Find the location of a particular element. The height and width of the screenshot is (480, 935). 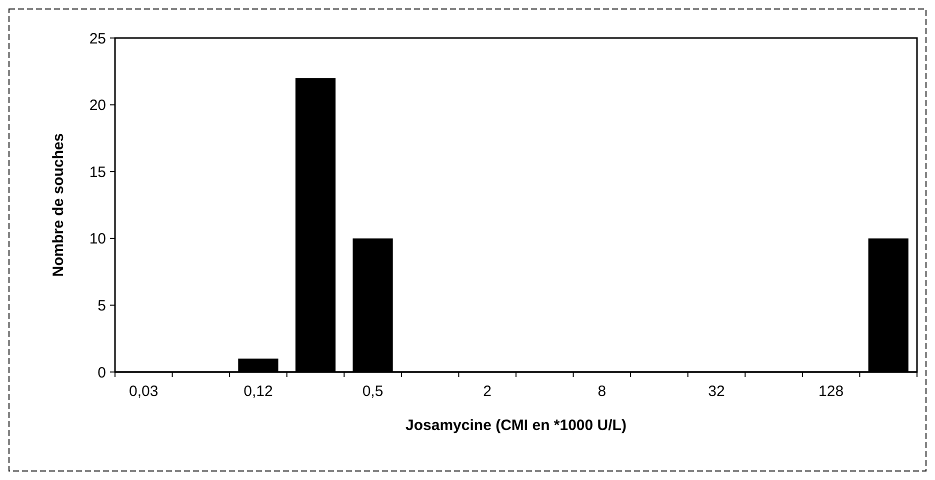

y-tick-label: 10 is located at coordinates (97, 239).